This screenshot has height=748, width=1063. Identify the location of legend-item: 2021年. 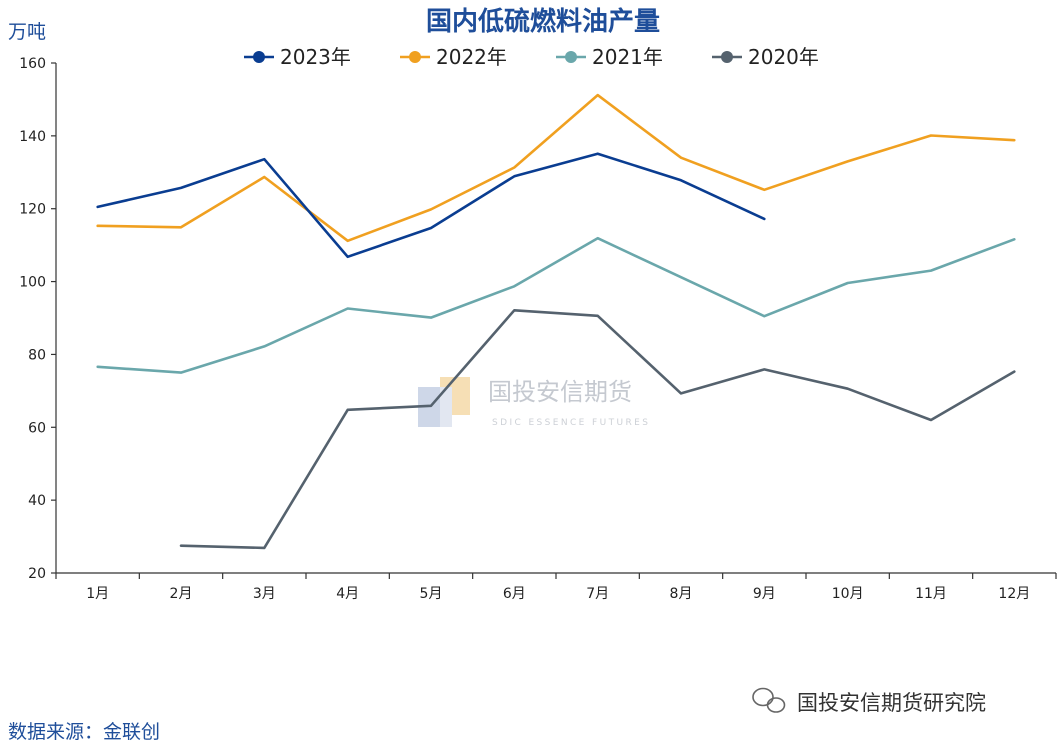
(609, 57).